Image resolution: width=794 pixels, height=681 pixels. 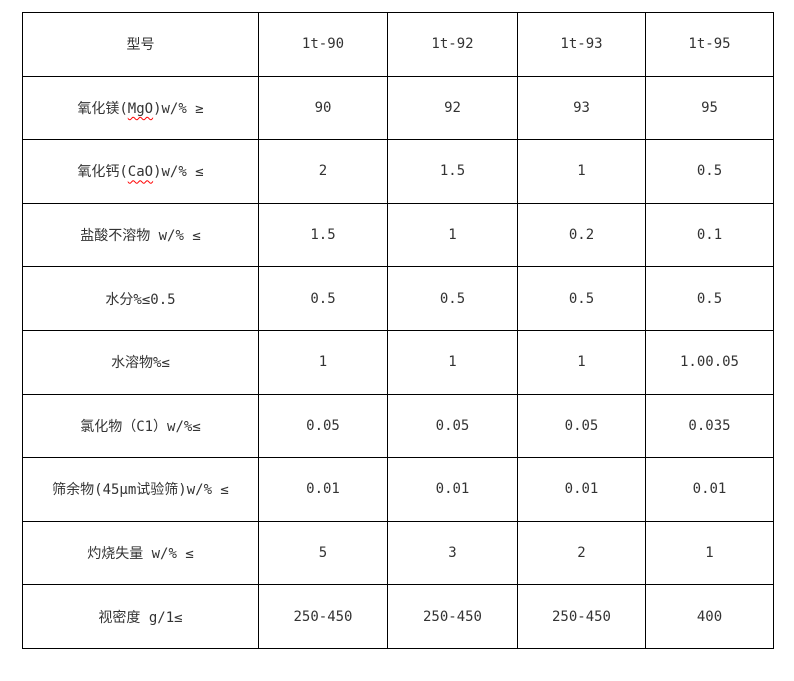 I want to click on header-row: 型号 1t-90 1t-92 1t-93 1t-95, so click(x=398, y=44).